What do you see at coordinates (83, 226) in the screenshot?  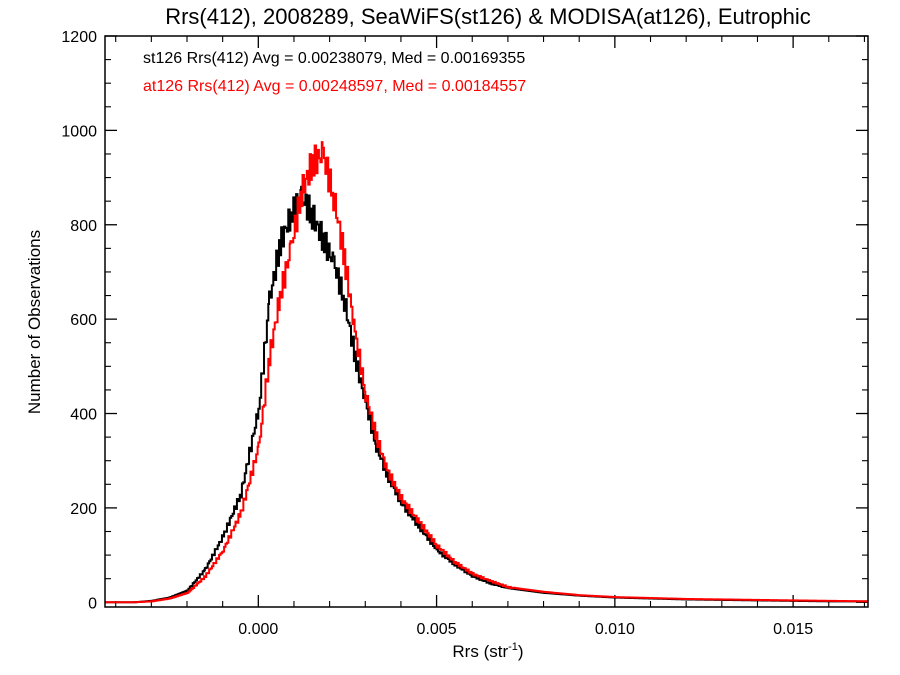 I see `y-tick-label: 800` at bounding box center [83, 226].